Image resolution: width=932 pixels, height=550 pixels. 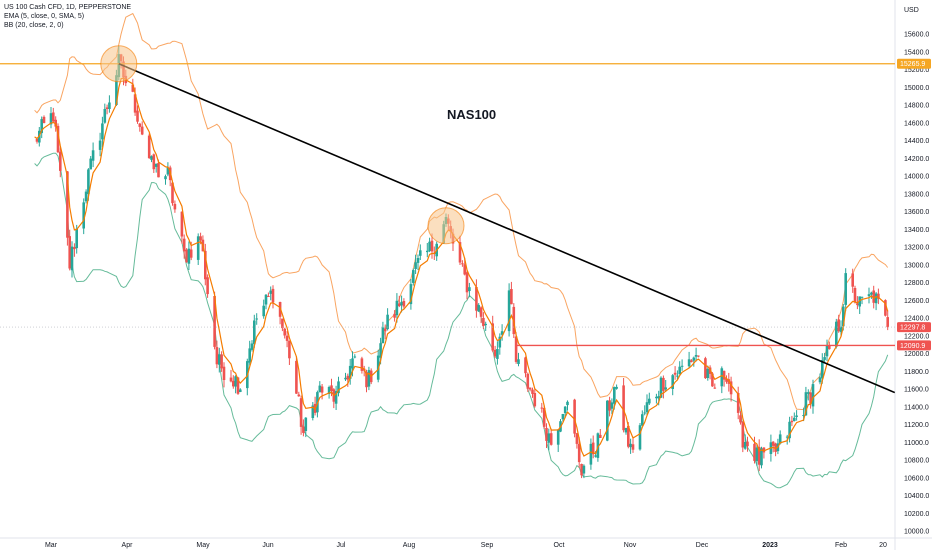 I want to click on legend-symbol: US 100 Cash CFD, 1D, PEPPERSTONE, so click(x=68, y=7).